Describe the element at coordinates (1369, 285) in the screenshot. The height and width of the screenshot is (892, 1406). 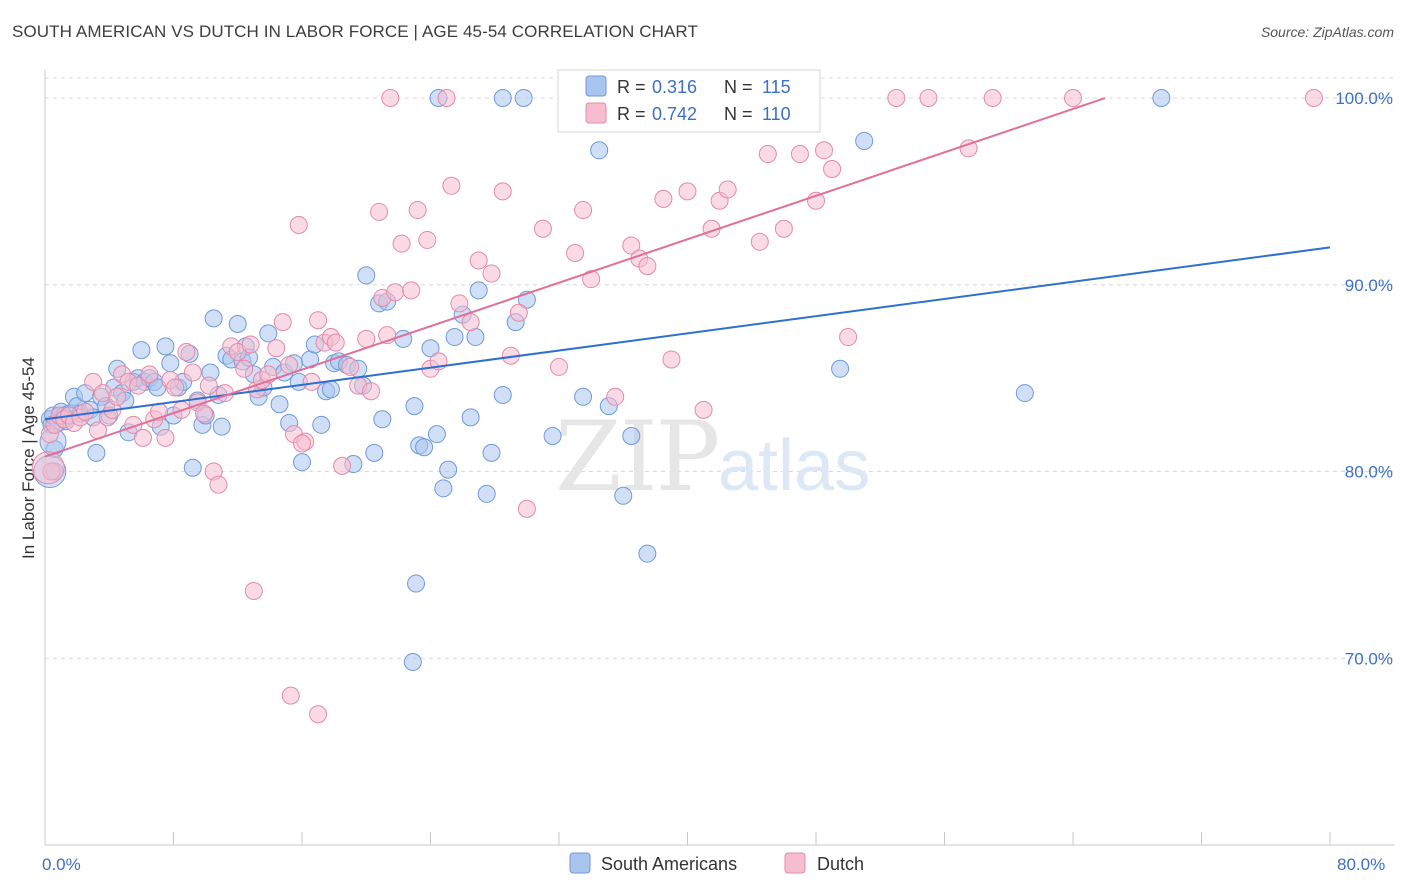
I see `y-tick-label: 90.0%` at that location.